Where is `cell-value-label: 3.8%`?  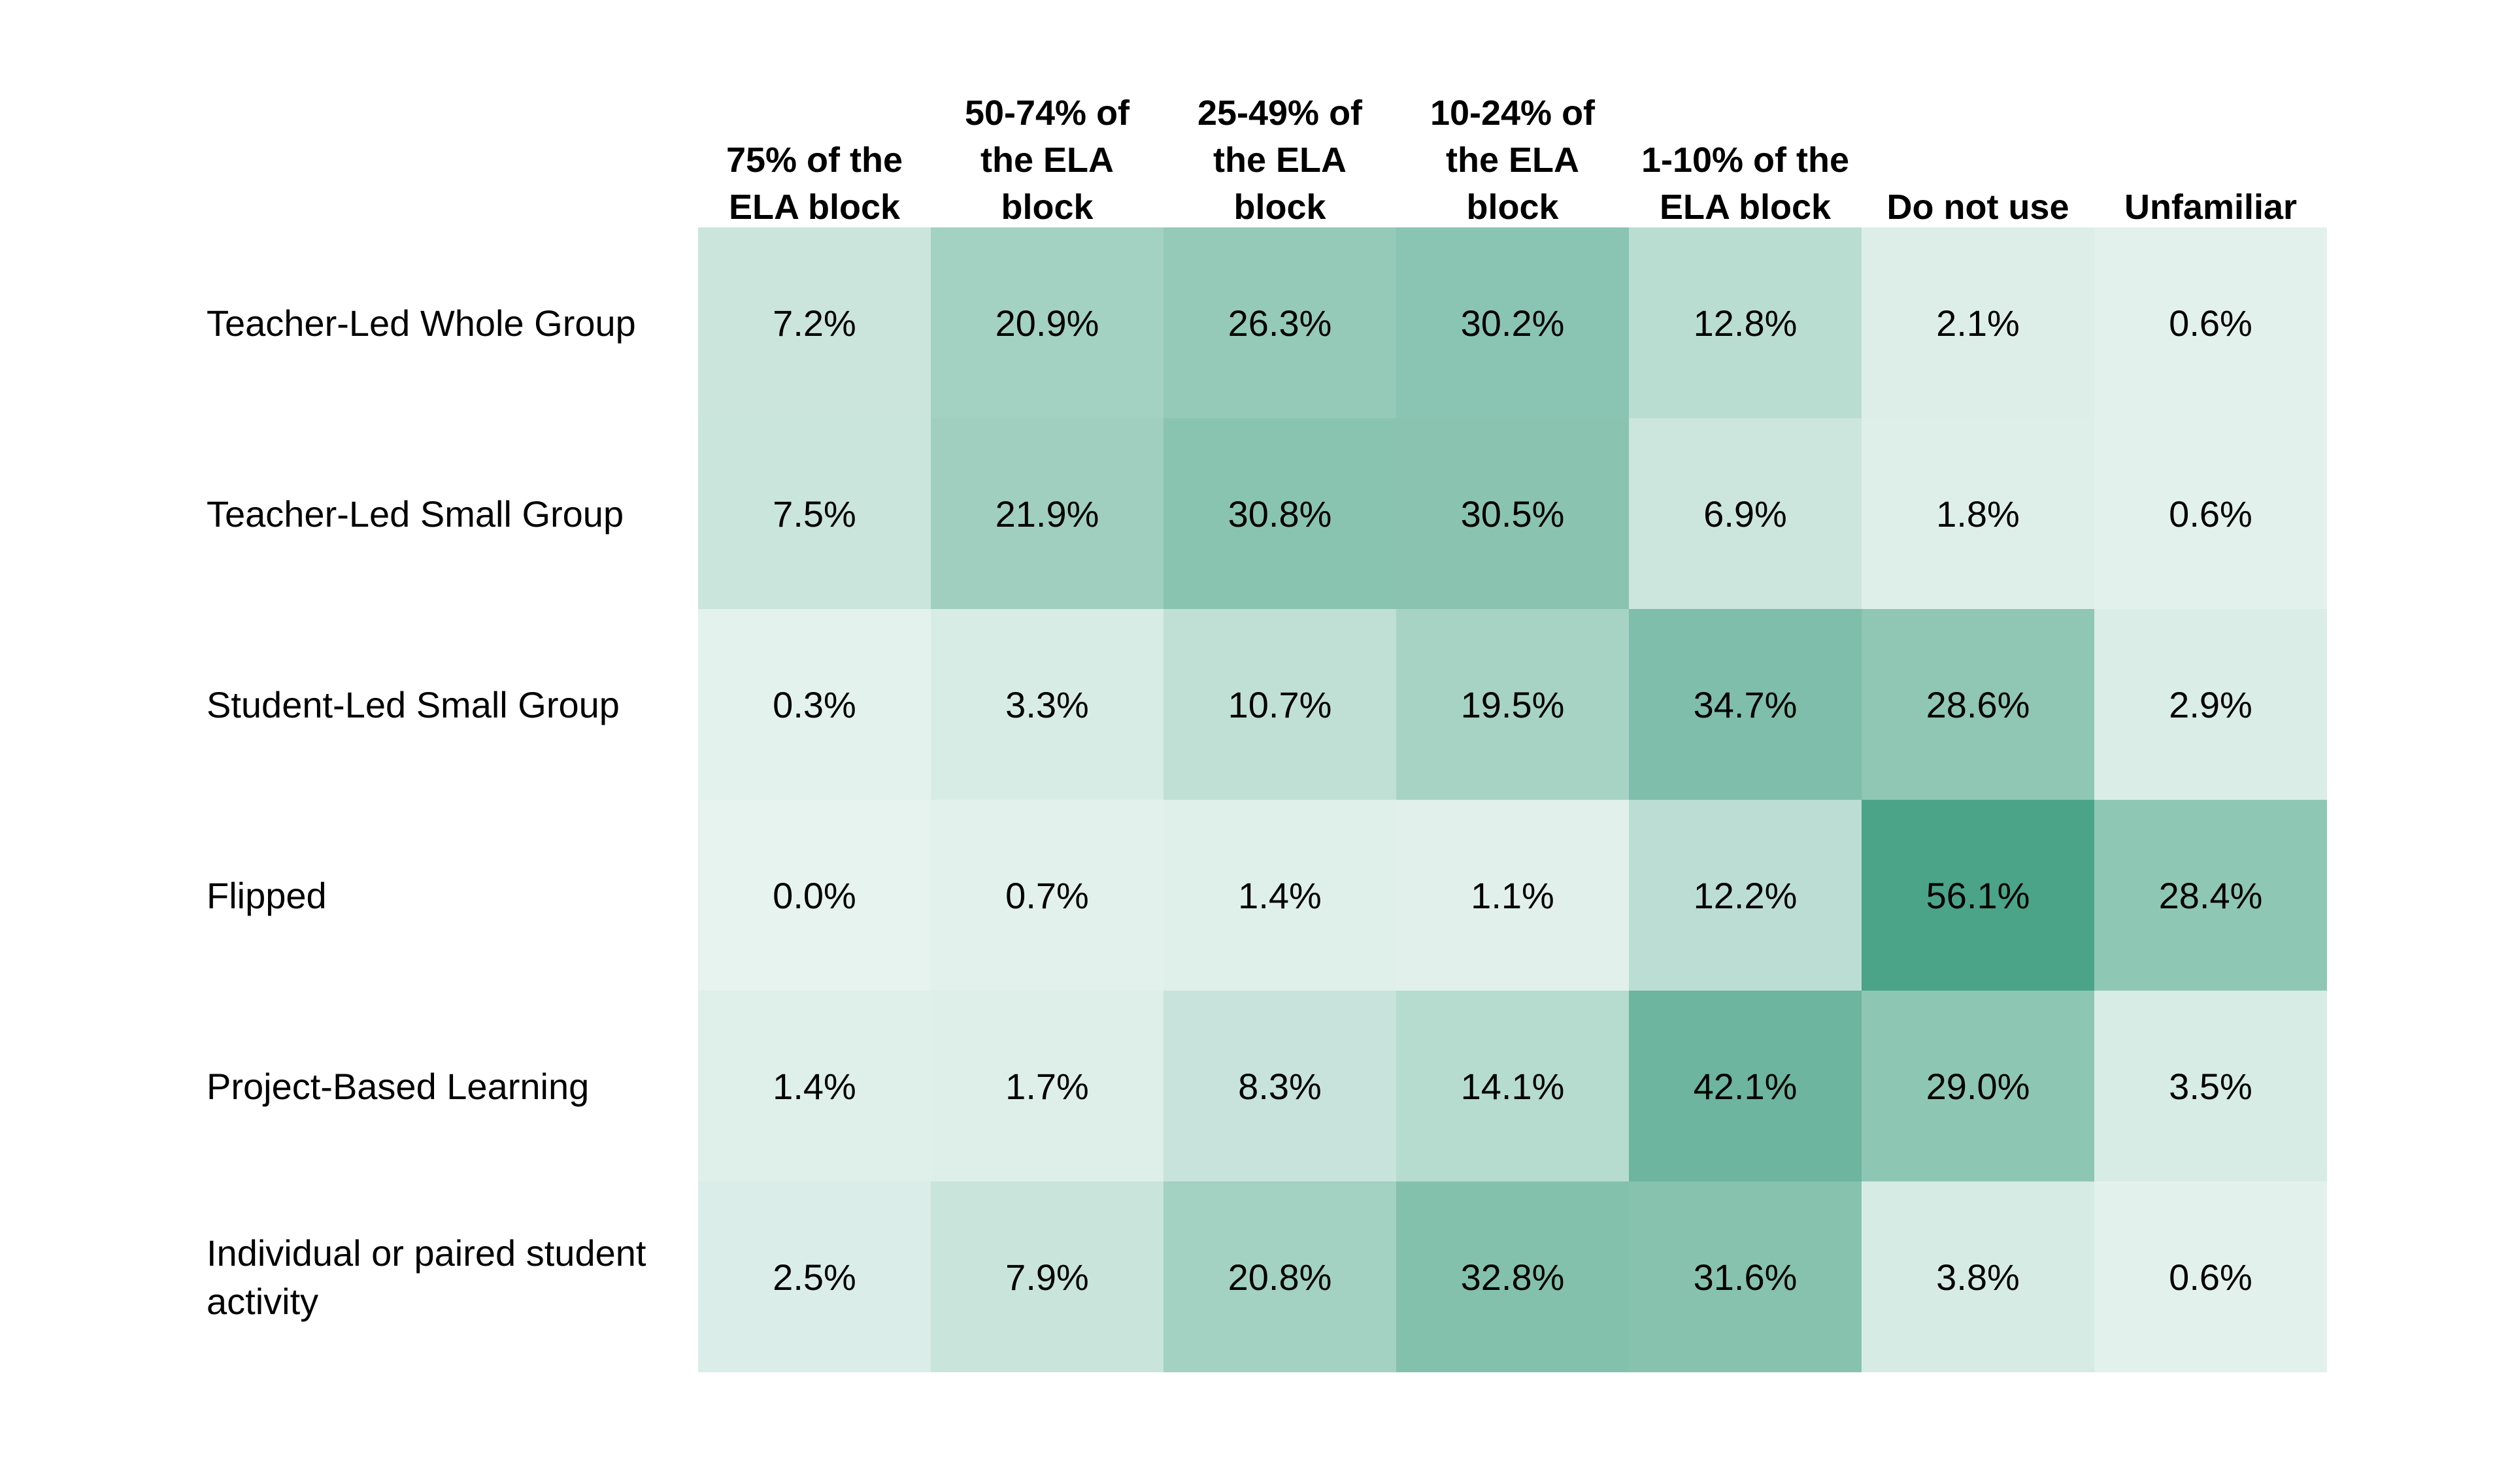 cell-value-label: 3.8% is located at coordinates (1978, 1277).